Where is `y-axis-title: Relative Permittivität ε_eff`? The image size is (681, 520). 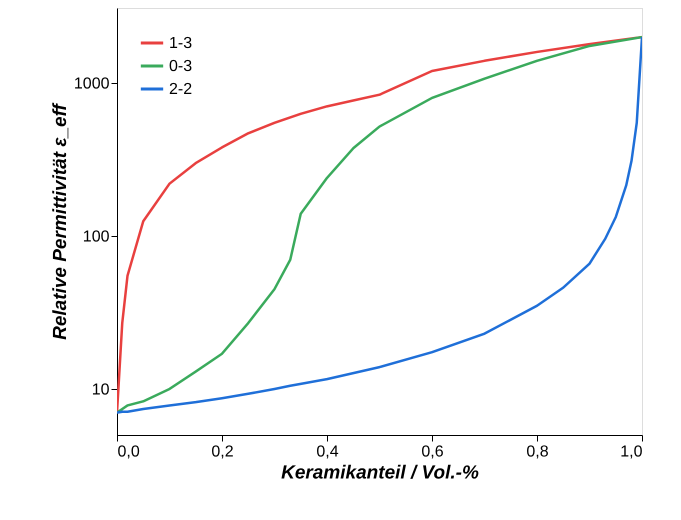 y-axis-title: Relative Permittivität ε_eff is located at coordinates (60, 221).